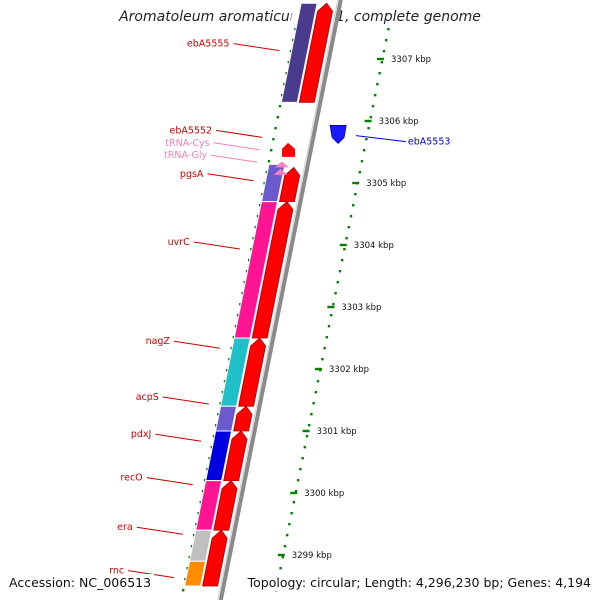 The height and width of the screenshot is (600, 600). I want to click on kbp-tick-label: 3304 kbp, so click(374, 246).